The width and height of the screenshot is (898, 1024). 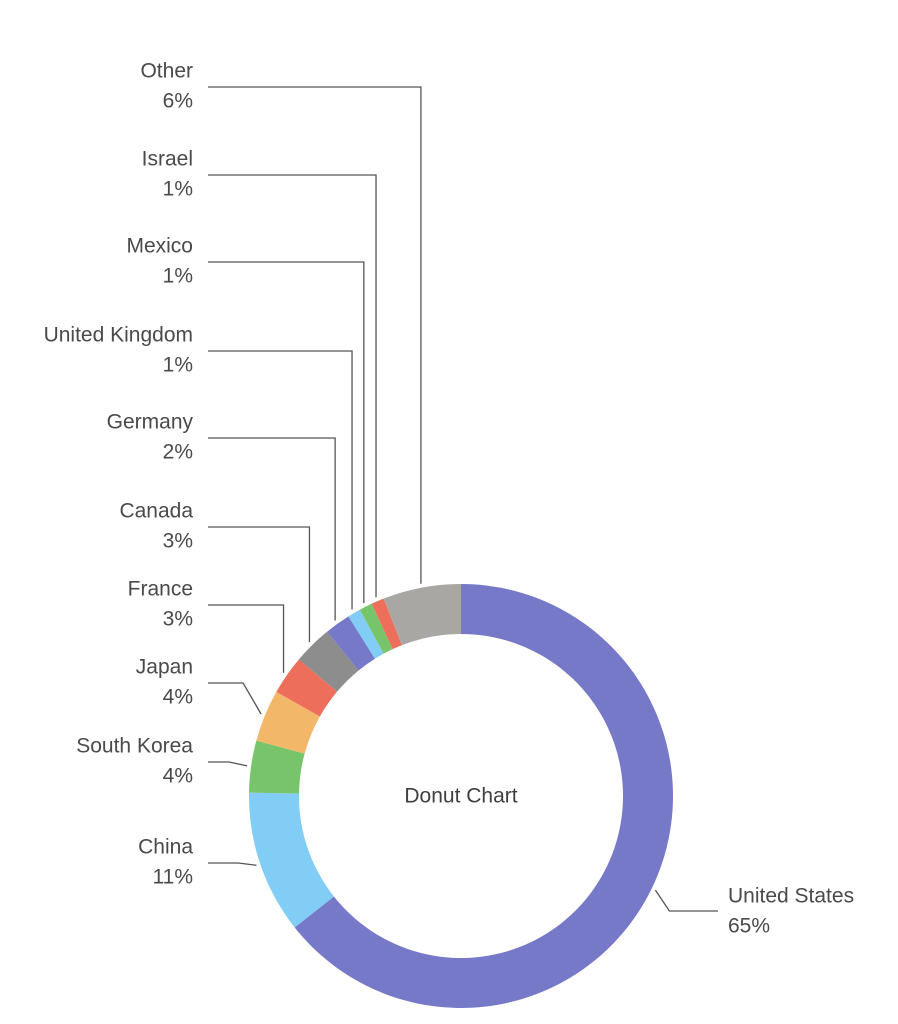 What do you see at coordinates (235, 698) in the screenshot?
I see `leader-japan` at bounding box center [235, 698].